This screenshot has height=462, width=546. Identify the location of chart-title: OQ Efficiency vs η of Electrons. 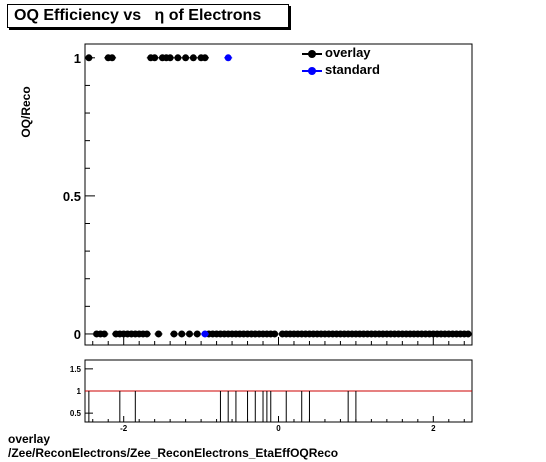
(138, 15).